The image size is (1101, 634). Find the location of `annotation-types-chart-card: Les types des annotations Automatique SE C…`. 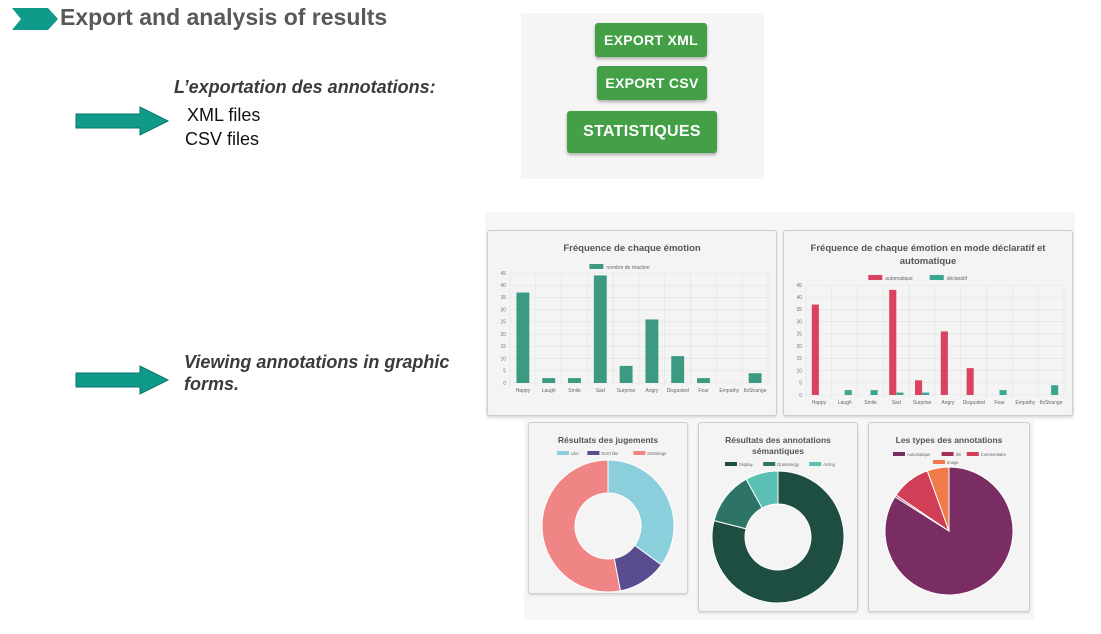

annotation-types-chart-card: Les types des annotations Automatique SE C… is located at coordinates (949, 517).